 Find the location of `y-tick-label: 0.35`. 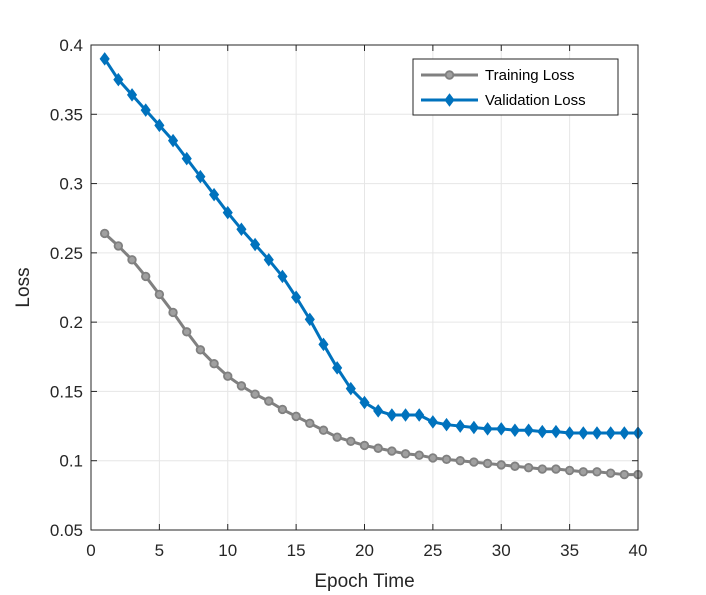

y-tick-label: 0.35 is located at coordinates (66, 114).